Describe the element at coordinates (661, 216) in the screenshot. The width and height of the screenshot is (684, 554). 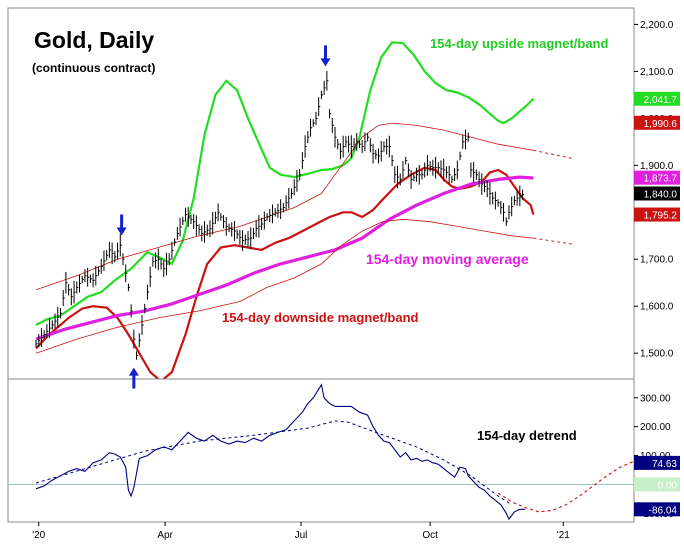
I see `value-label-downside: 1,795.2` at that location.